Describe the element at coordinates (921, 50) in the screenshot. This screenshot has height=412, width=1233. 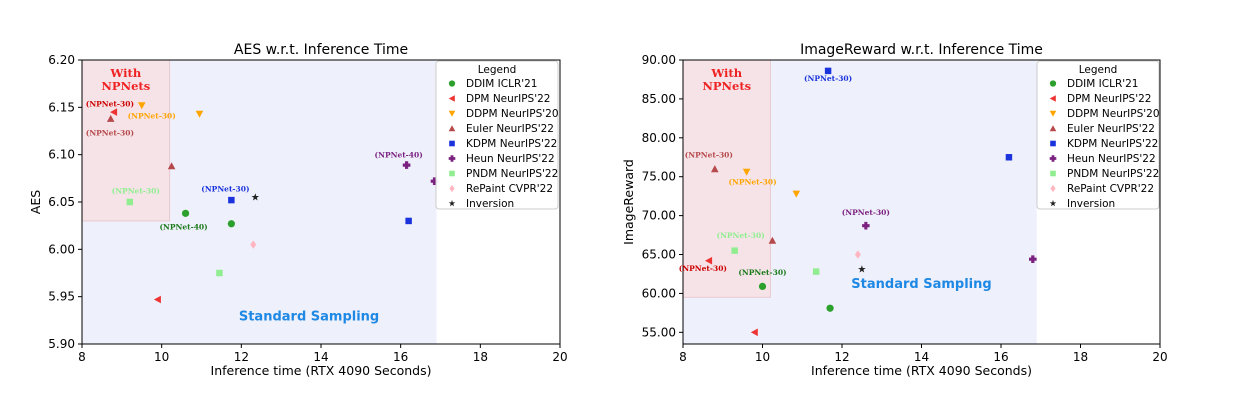
I see `chart-title: ImageReward w.r.t. Inference Time` at that location.